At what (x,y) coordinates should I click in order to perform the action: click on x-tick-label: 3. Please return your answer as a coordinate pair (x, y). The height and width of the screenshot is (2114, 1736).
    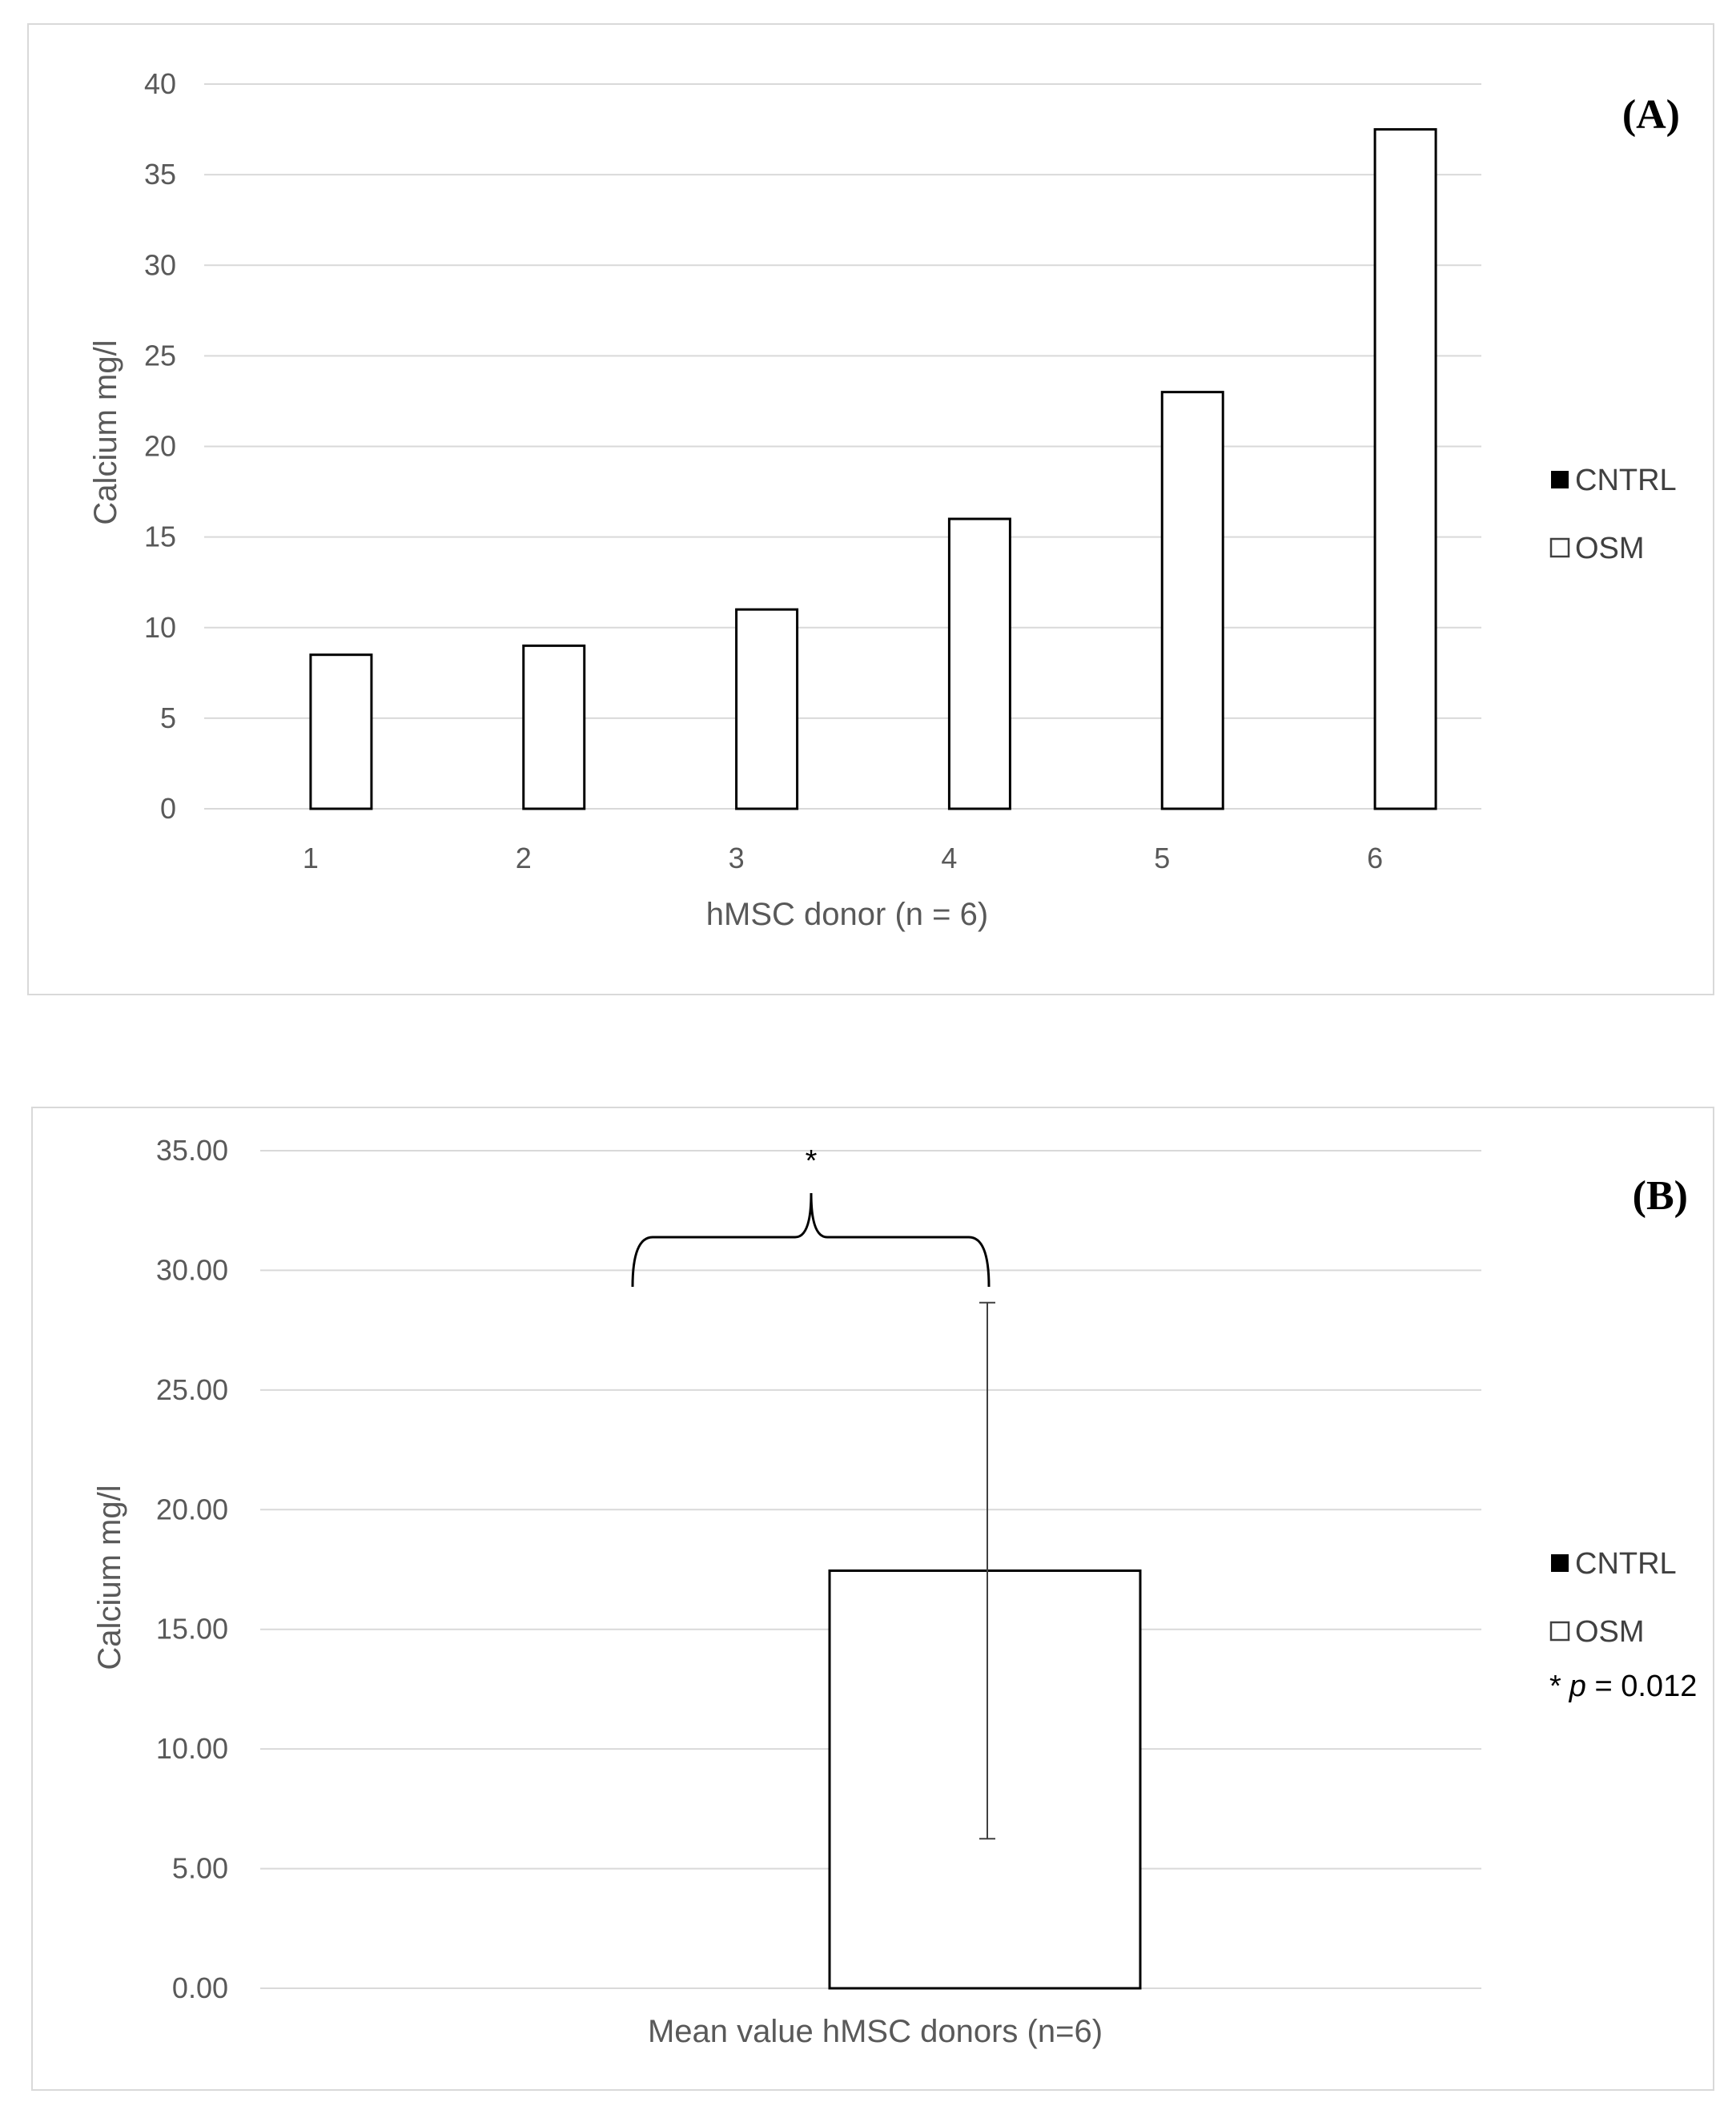
    Looking at the image, I should click on (737, 858).